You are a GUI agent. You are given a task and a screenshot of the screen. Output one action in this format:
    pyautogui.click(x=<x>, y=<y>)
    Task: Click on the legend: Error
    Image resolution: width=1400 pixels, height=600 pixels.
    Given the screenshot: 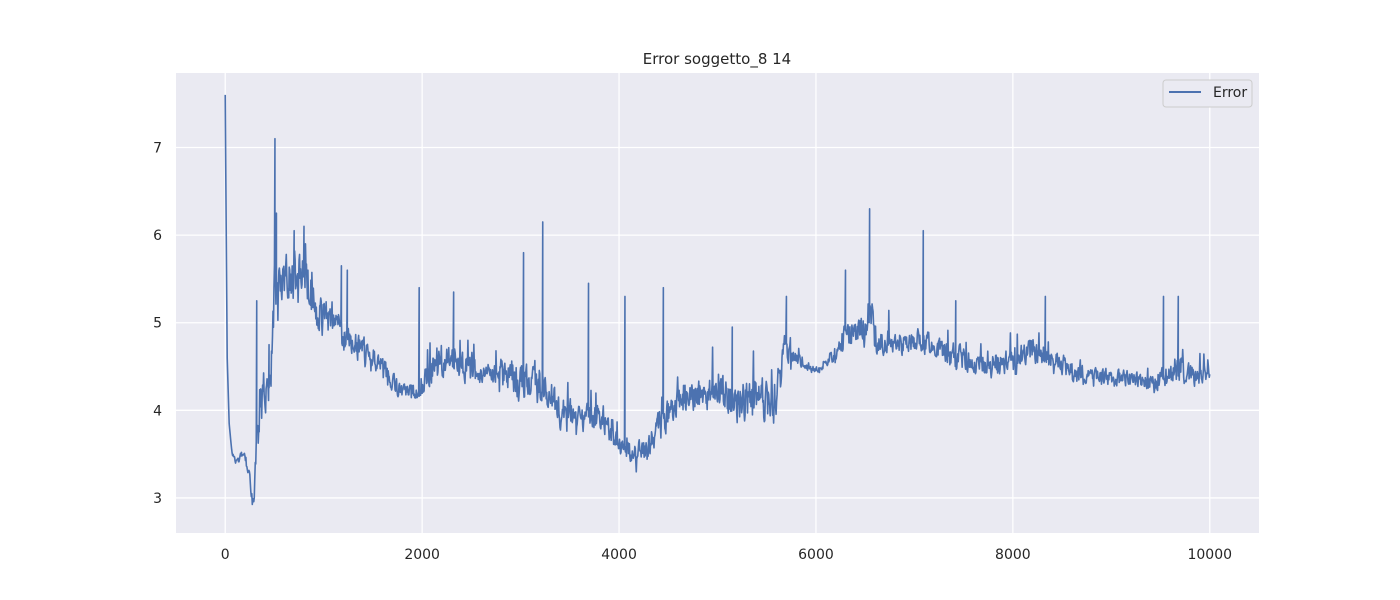 What is the action you would take?
    pyautogui.click(x=1207, y=93)
    